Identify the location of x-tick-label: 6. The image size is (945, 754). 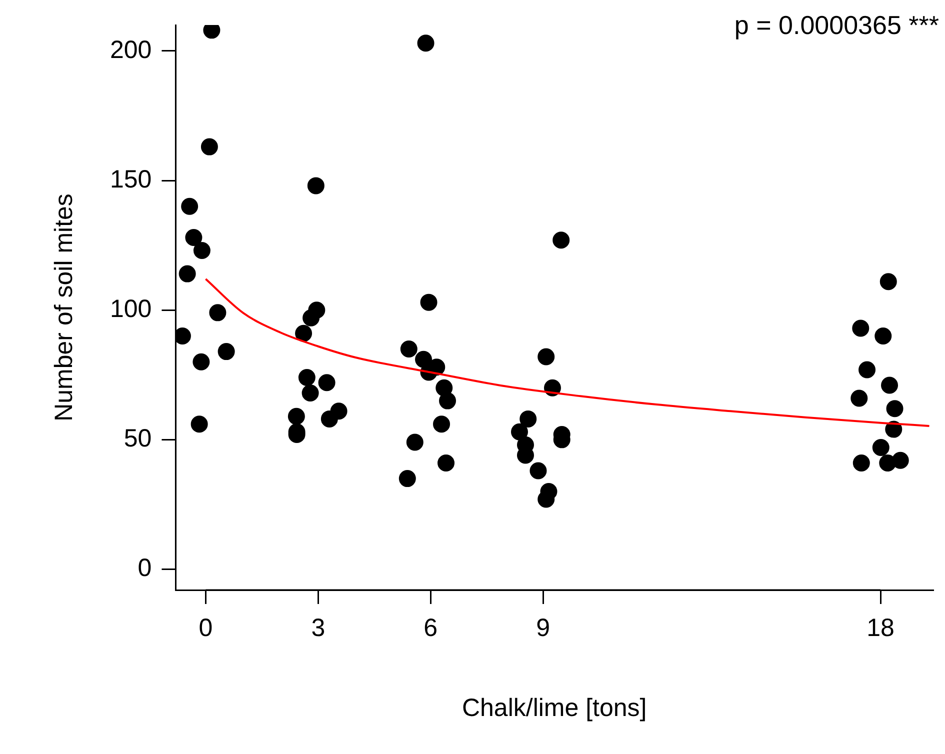
(431, 628).